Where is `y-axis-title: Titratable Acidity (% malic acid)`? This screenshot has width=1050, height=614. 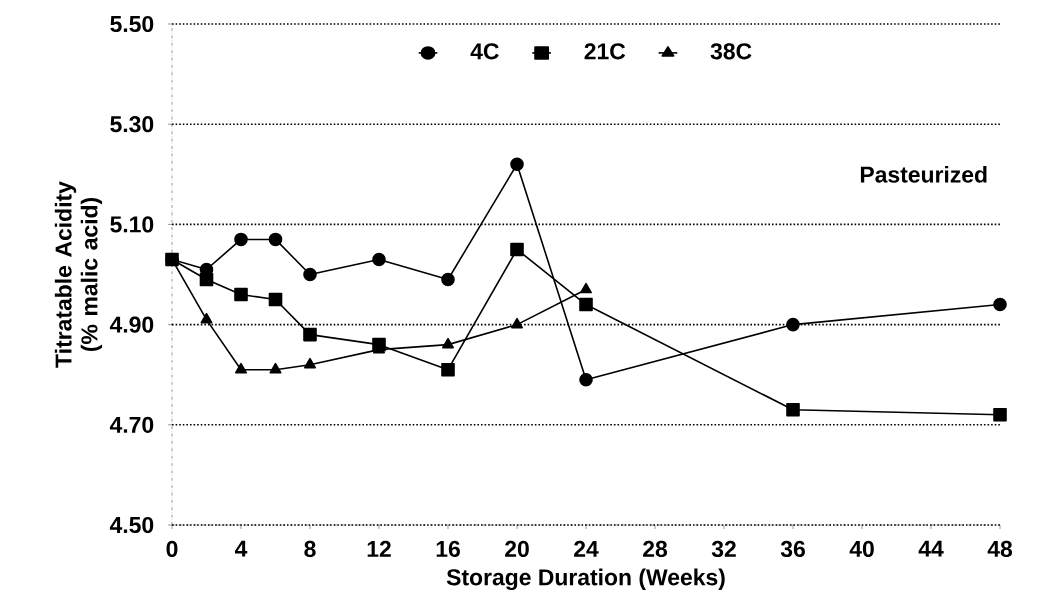 y-axis-title: Titratable Acidity (% malic acid) is located at coordinates (78, 274).